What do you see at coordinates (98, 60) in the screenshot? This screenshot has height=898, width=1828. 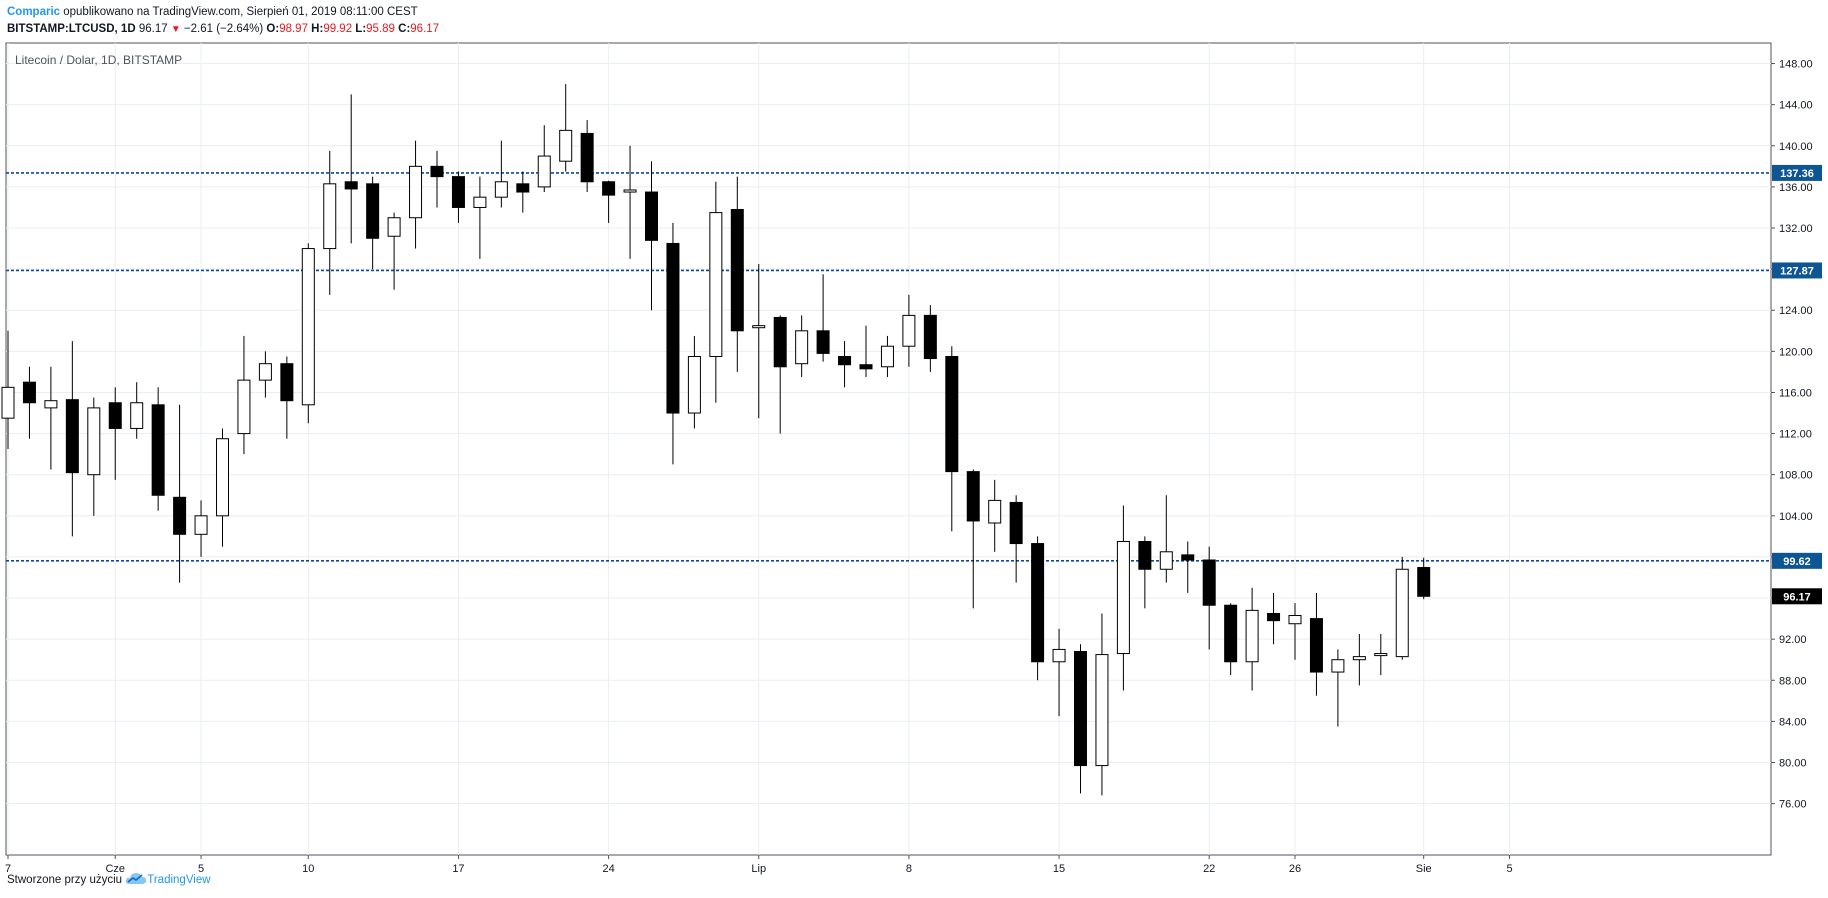 I see `chart-title: Litecoin / Dolar, 1D, BITSTAMP` at bounding box center [98, 60].